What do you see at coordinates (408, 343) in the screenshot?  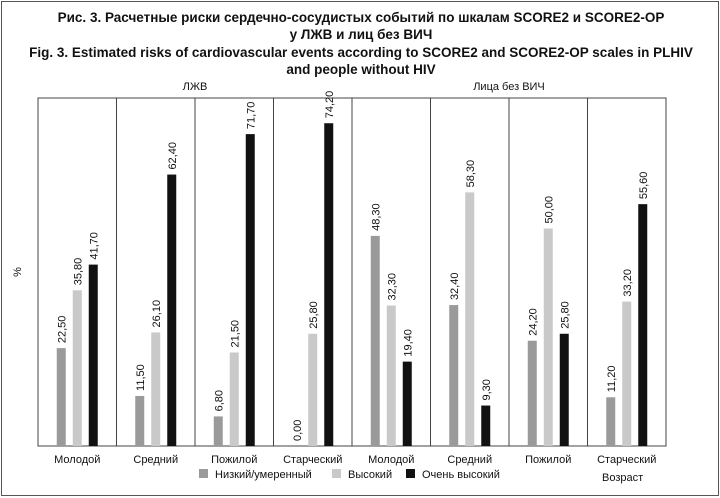 I see `data-label: 19,40` at bounding box center [408, 343].